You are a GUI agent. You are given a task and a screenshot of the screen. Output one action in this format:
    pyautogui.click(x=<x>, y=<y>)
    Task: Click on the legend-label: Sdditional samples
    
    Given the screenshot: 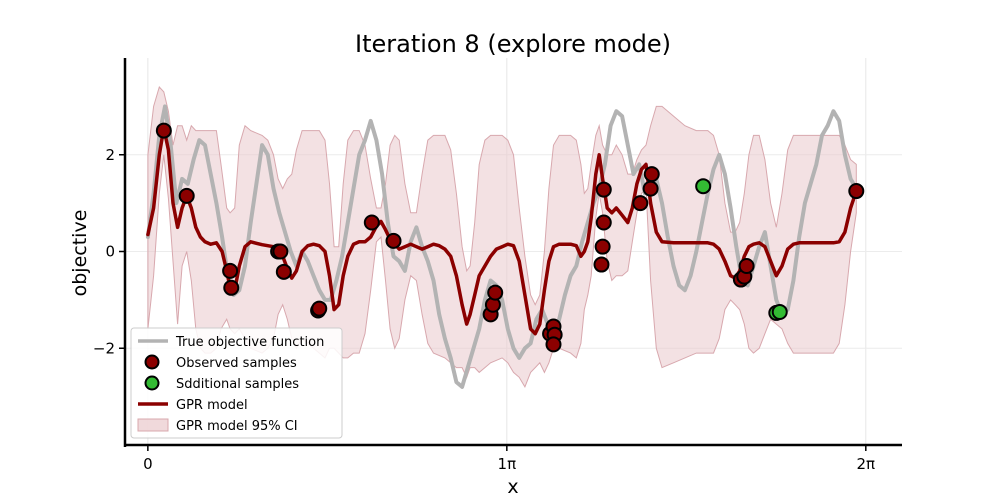 What is the action you would take?
    pyautogui.click(x=237, y=384)
    